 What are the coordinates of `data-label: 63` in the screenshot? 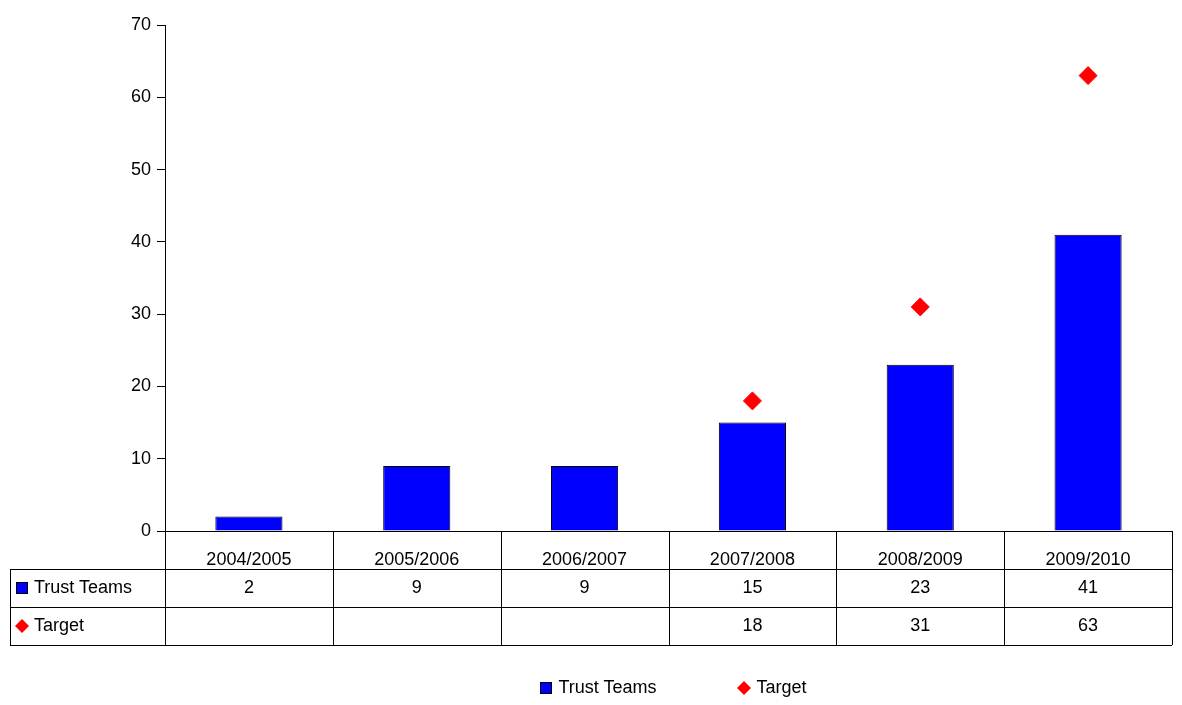 It's located at (1088, 624).